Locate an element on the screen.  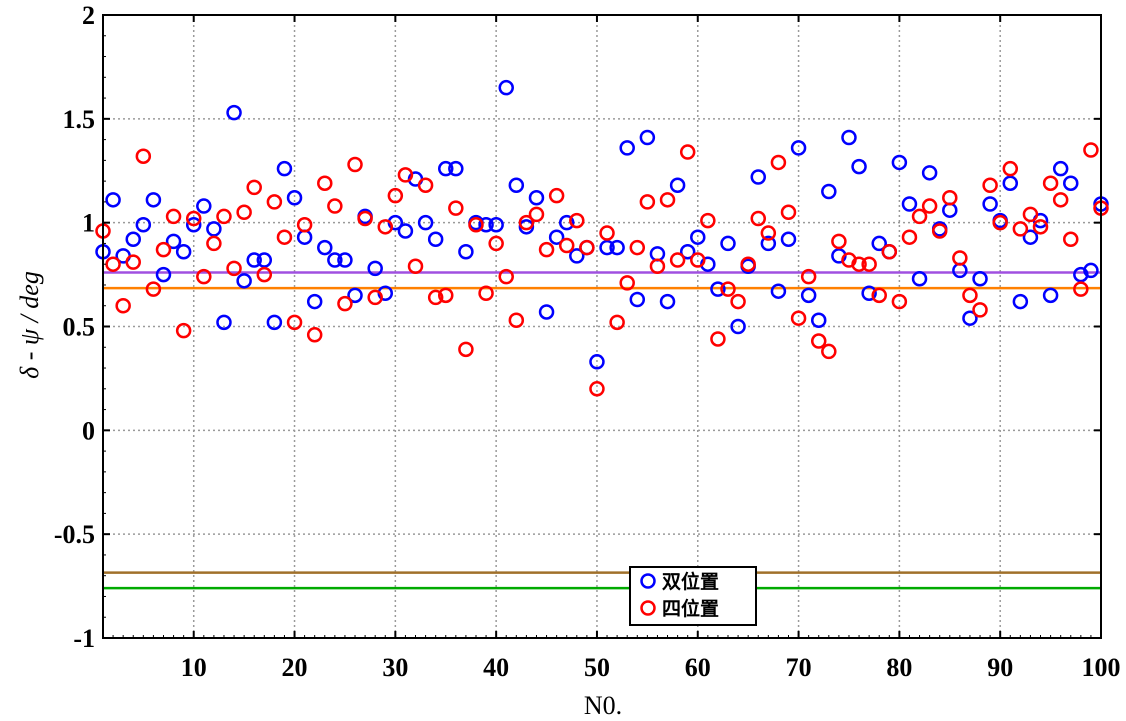
point-双位置-56 is located at coordinates (657, 254).